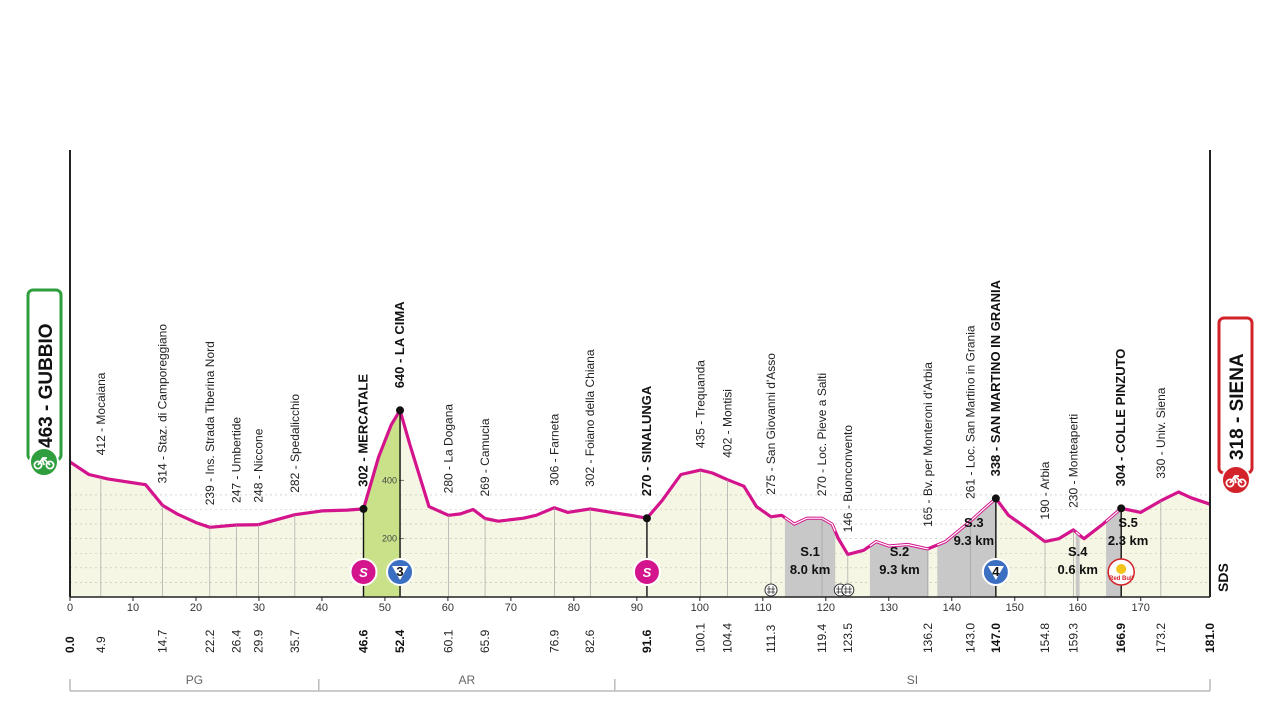 This screenshot has width=1280, height=720. What do you see at coordinates (763, 608) in the screenshot?
I see `km-tick-label: 110` at bounding box center [763, 608].